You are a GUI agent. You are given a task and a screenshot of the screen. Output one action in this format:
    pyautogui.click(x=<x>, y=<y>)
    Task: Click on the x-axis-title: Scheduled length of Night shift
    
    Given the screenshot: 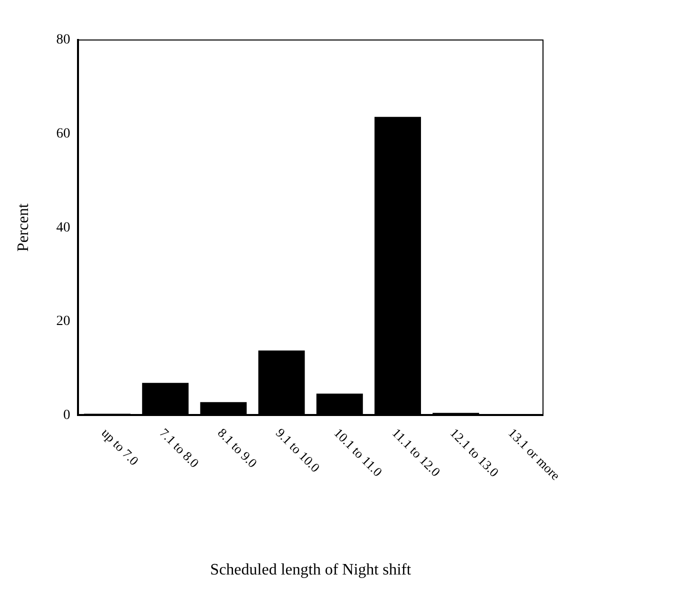 What is the action you would take?
    pyautogui.click(x=311, y=570)
    